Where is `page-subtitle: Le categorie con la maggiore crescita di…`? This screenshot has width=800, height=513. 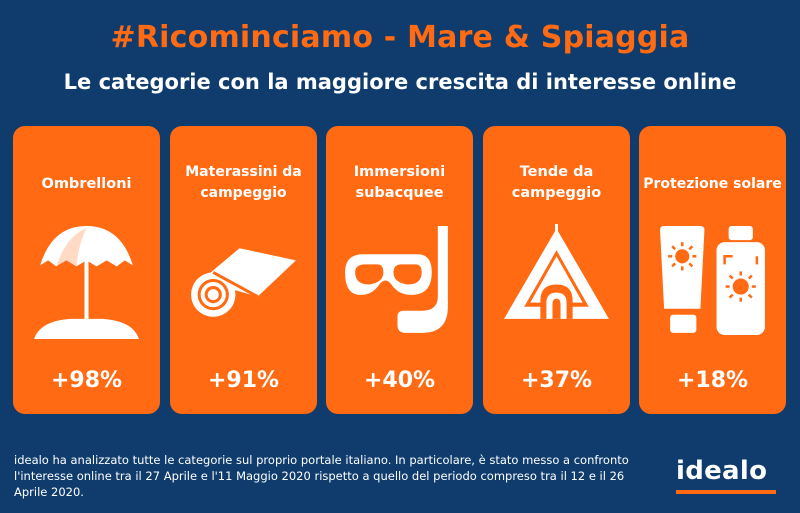
page-subtitle: Le categorie con la maggiore crescita di… is located at coordinates (400, 82).